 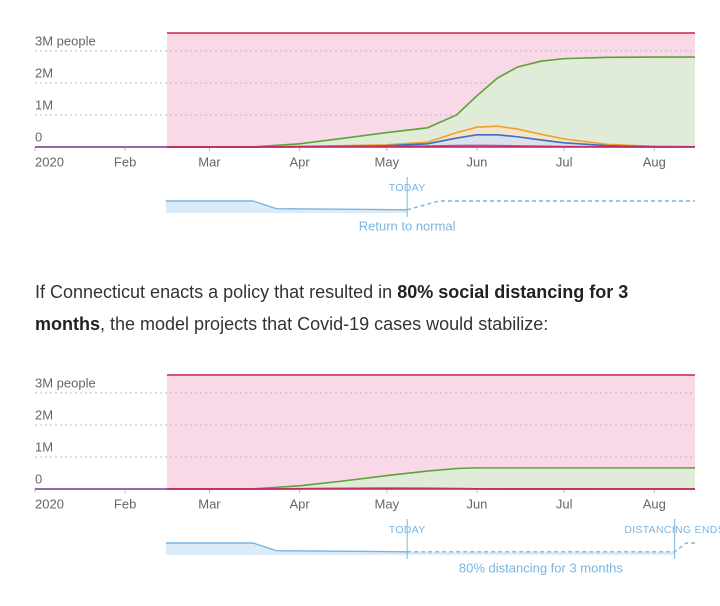 What do you see at coordinates (672, 530) in the screenshot?
I see `annotation-label: DISTANCING ENDS` at bounding box center [672, 530].